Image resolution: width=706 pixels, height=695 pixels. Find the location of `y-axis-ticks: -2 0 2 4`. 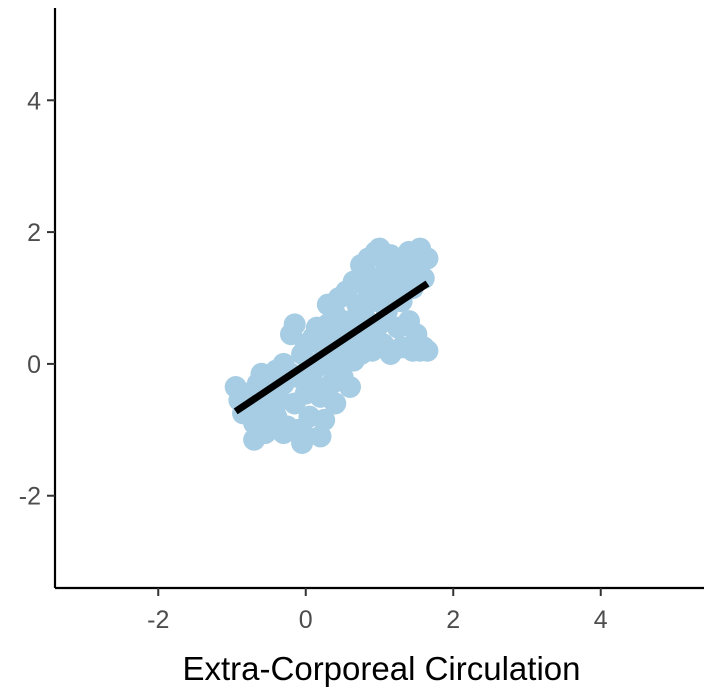

y-axis-ticks: -2 0 2 4 is located at coordinates (37, 299).